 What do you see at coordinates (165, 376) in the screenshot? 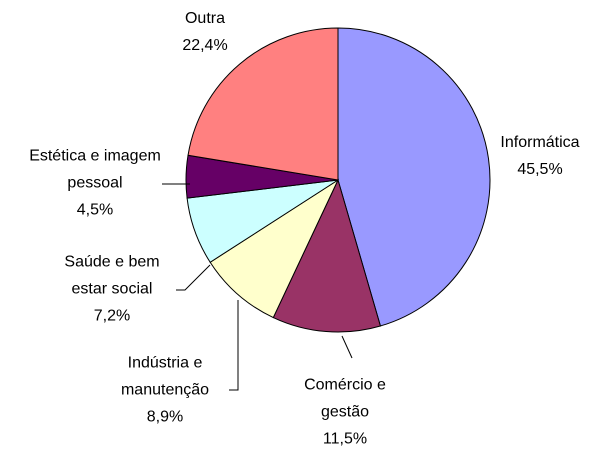
I see `category-name: Indústria e manutenção` at bounding box center [165, 376].